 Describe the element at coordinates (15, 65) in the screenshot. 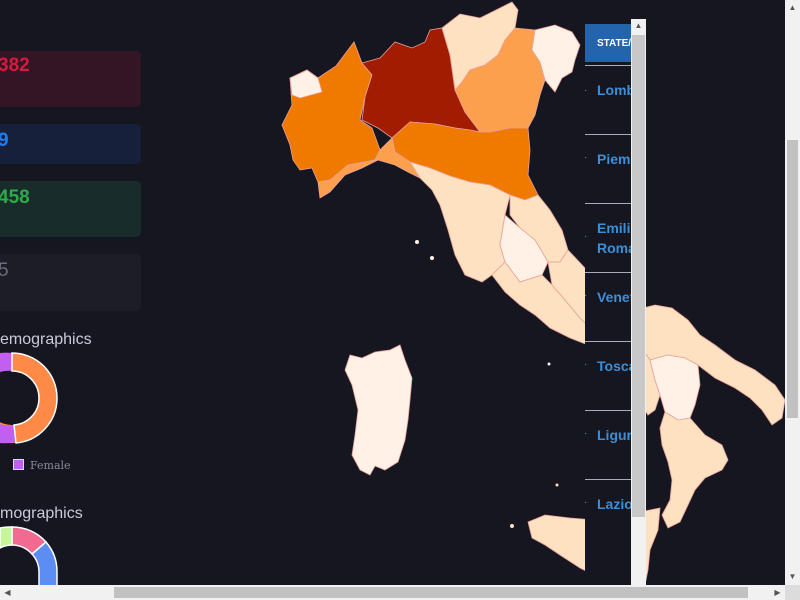

I see `confirmed-count: 382` at that location.